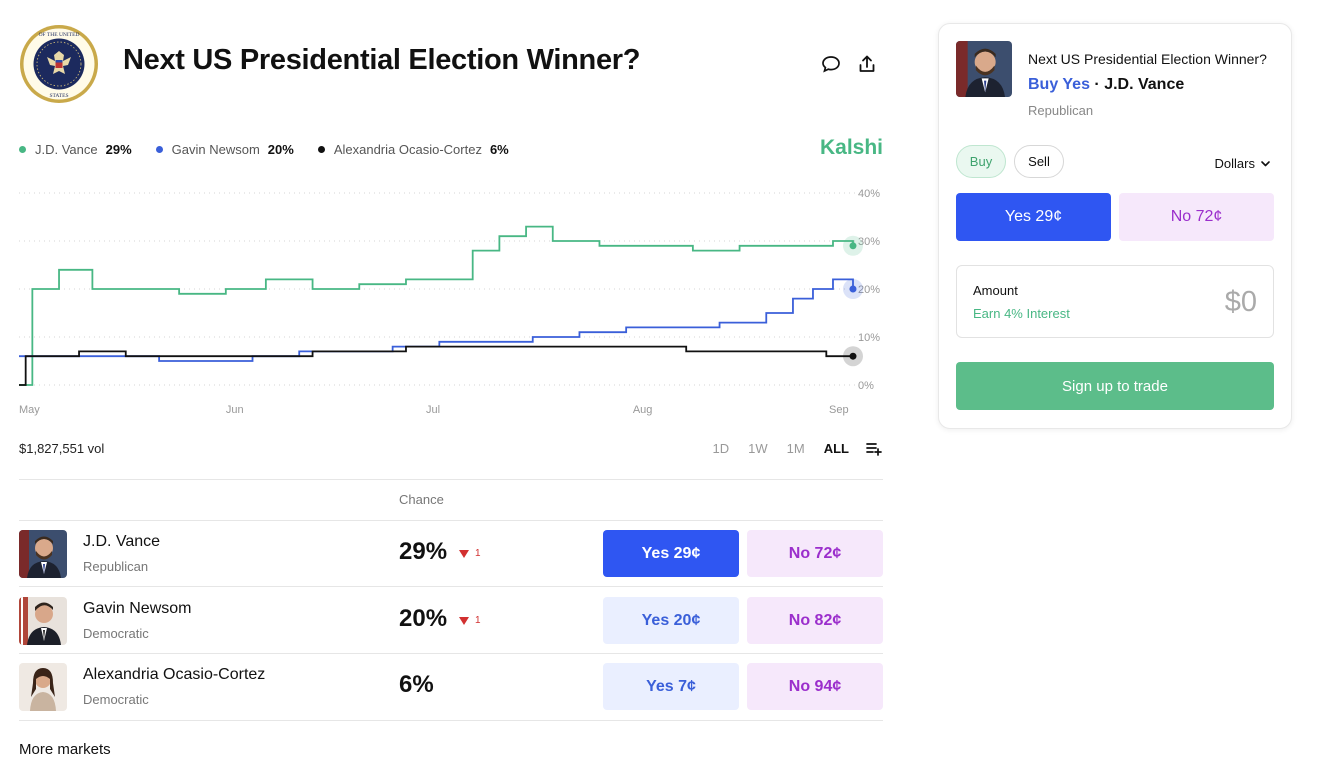 This screenshot has width=1318, height=776. What do you see at coordinates (671, 686) in the screenshot?
I see `buy-yes-button: Yes 7¢` at bounding box center [671, 686].